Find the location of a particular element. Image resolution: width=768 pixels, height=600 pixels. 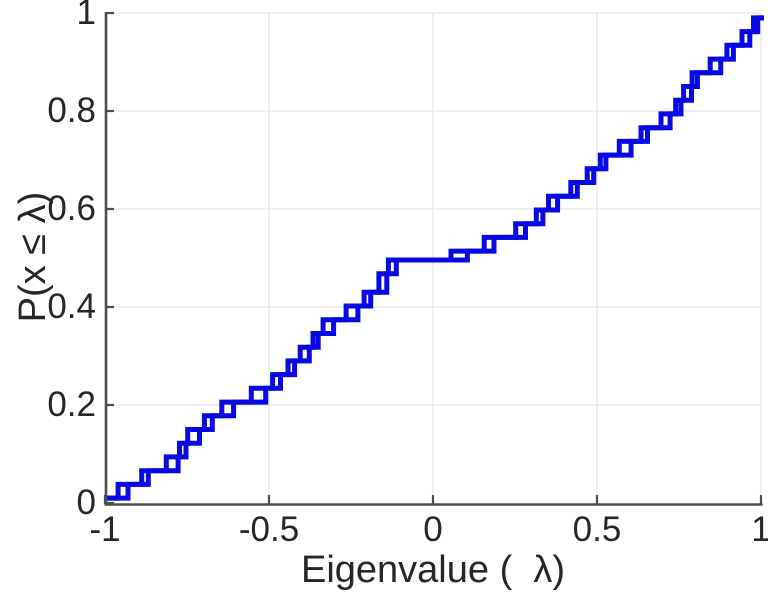

x-tick-label: -1 is located at coordinates (105, 529).